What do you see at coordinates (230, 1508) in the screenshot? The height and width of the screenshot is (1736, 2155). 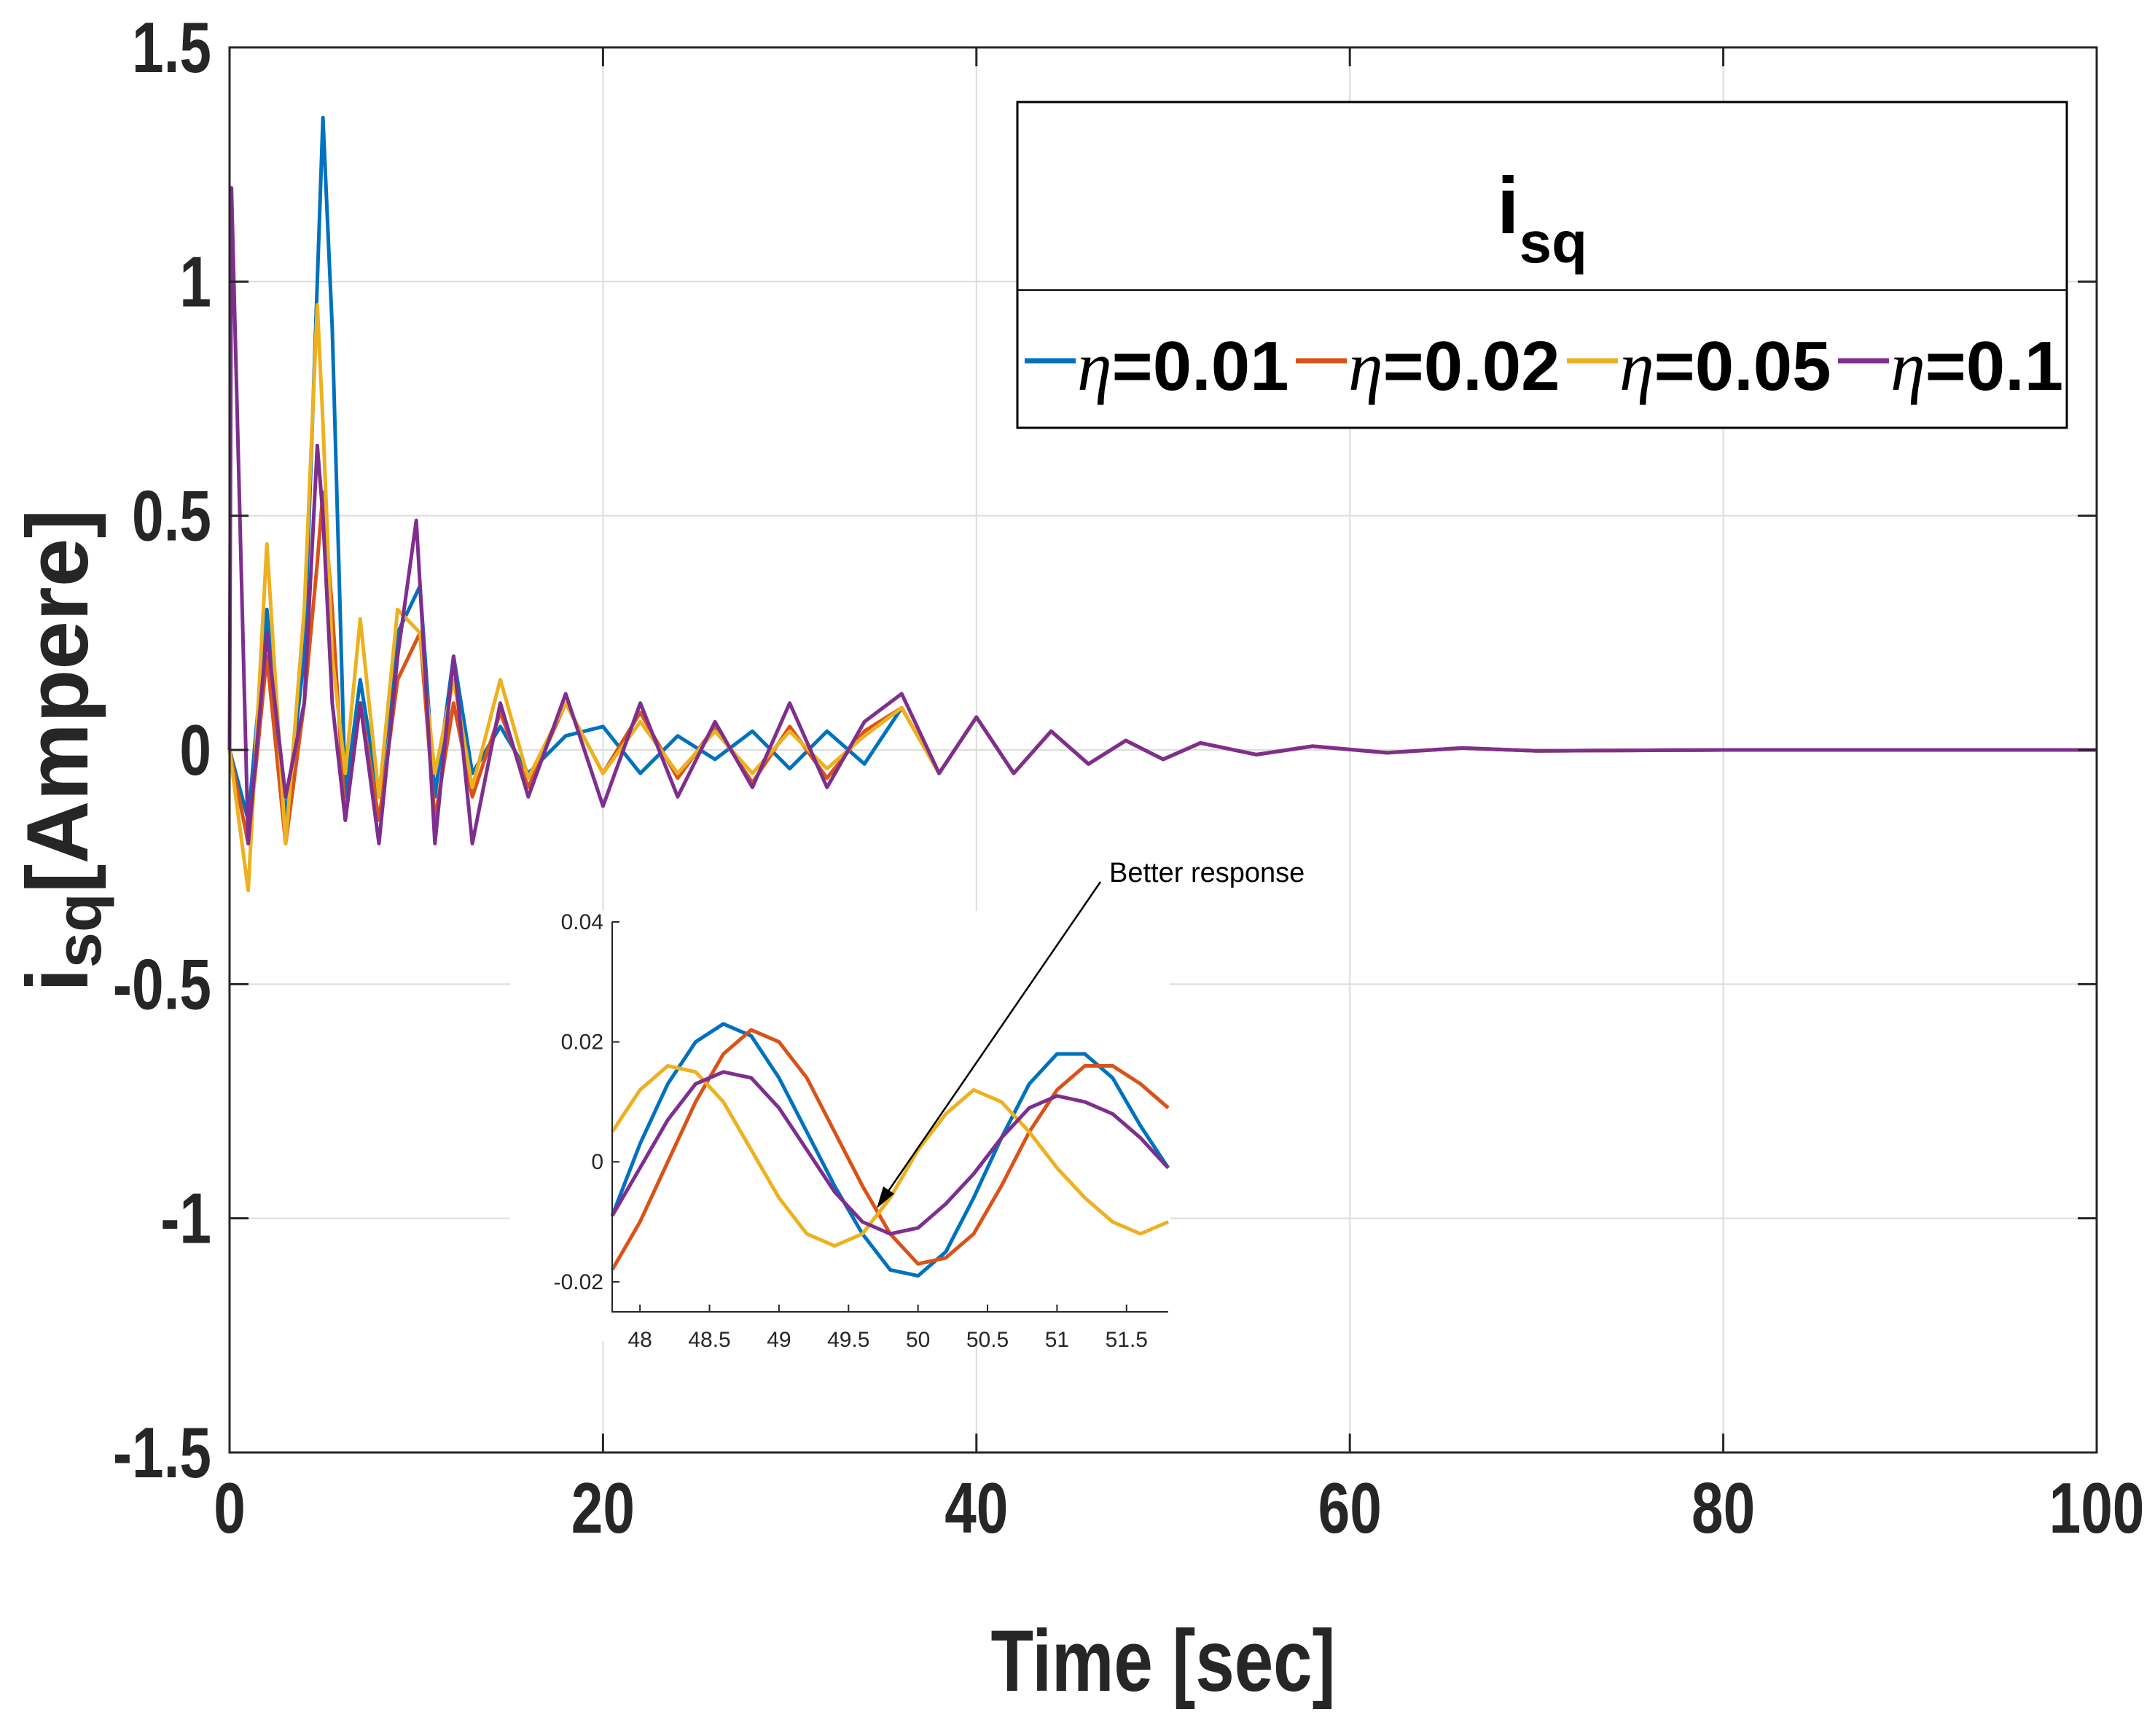 I see `x-tick-label-0: 0` at bounding box center [230, 1508].